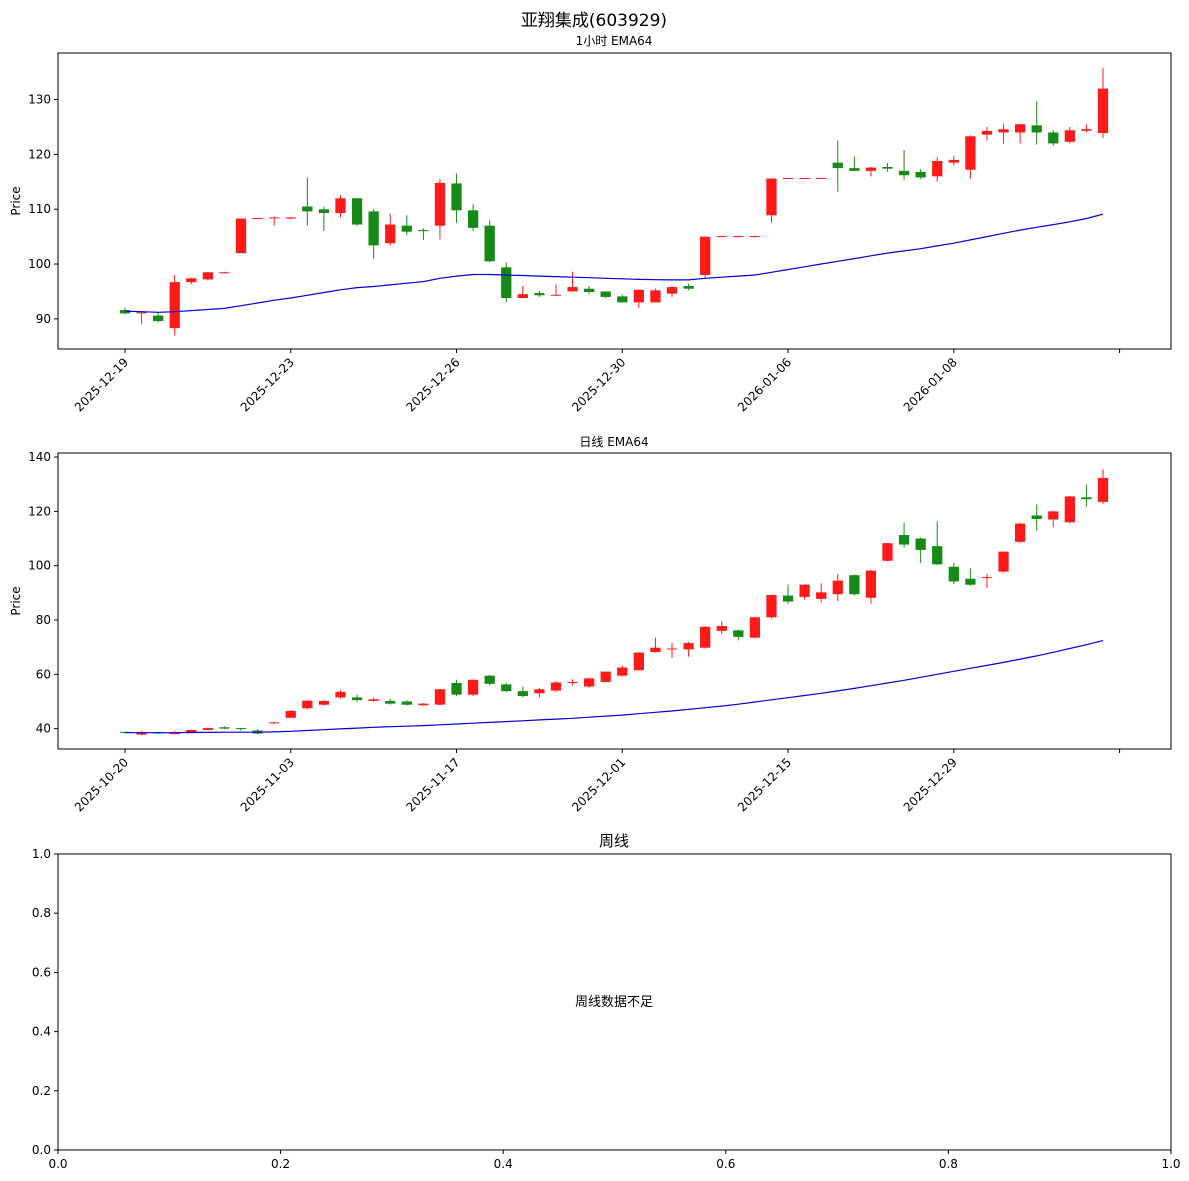 Image resolution: width=1189 pixels, height=1181 pixels. Describe the element at coordinates (39, 457) in the screenshot. I see `y-tick-label: 140` at that location.